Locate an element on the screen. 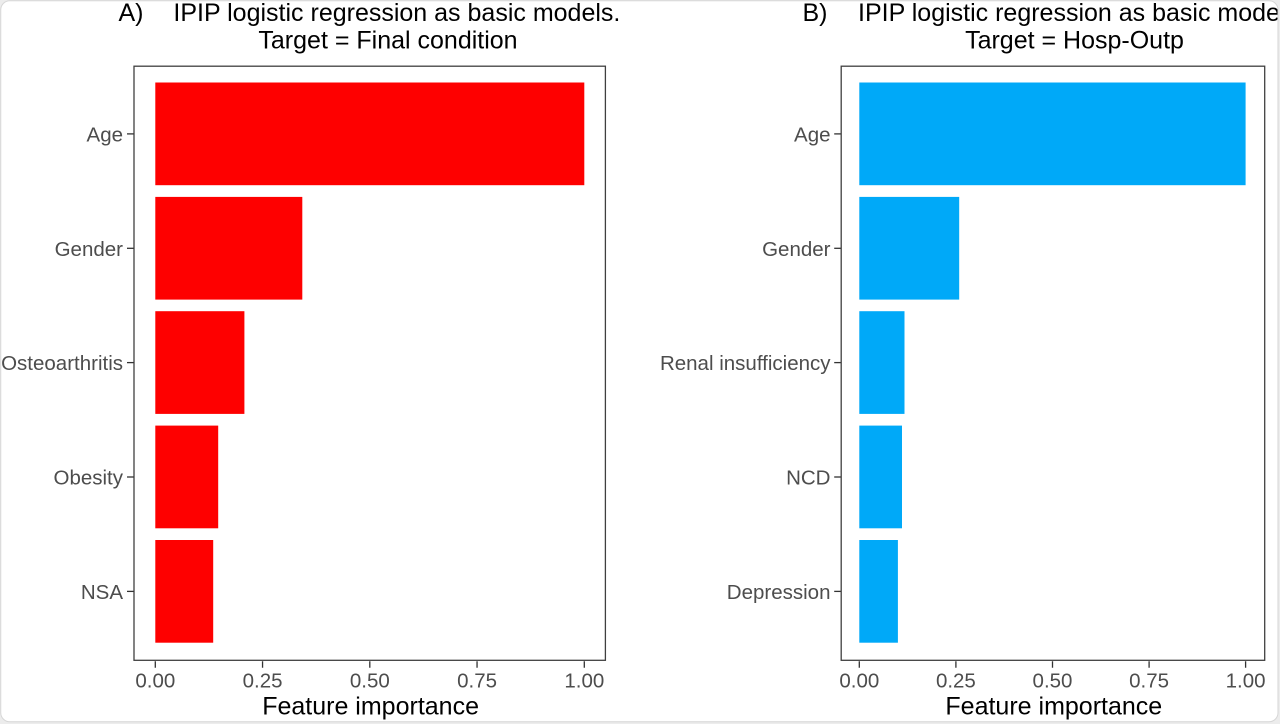 This screenshot has height=724, width=1280. svg-text: Target = Final condition is located at coordinates (387, 40).